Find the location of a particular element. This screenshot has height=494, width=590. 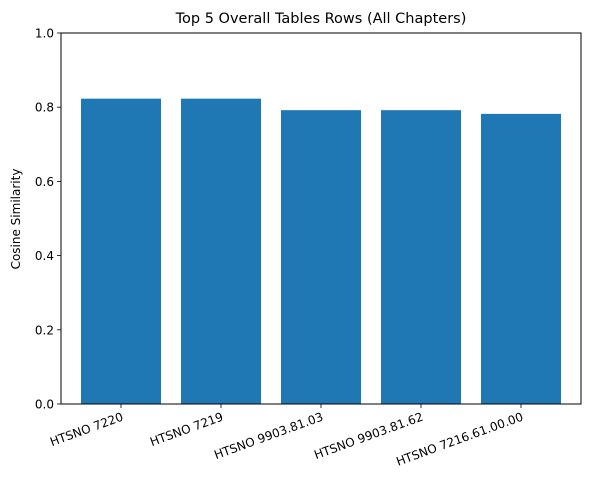

y-tick-label: 0.8 is located at coordinates (44, 108).